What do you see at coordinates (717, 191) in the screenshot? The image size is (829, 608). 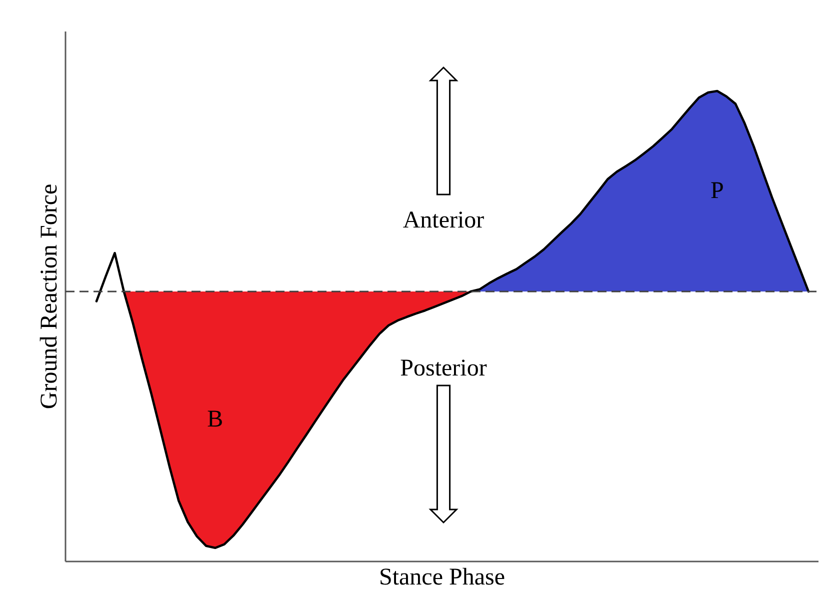 I see `series-label: P` at bounding box center [717, 191].